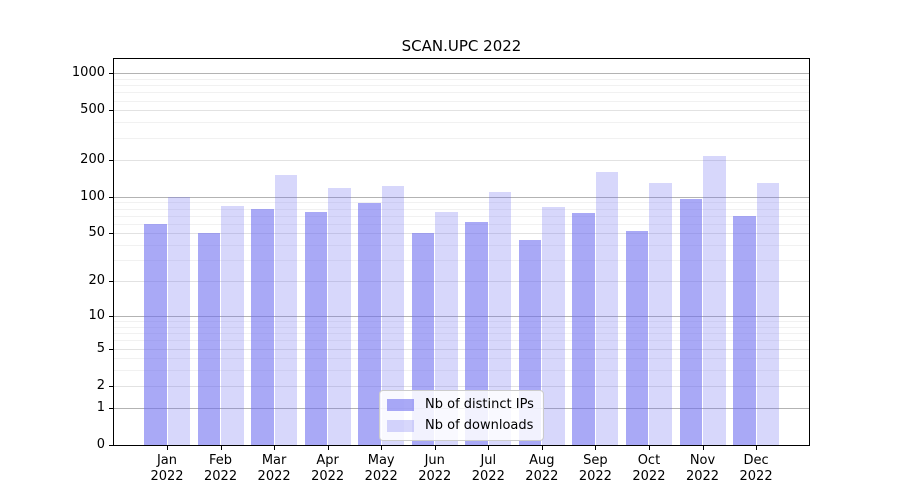  I want to click on legend-label: Nb of downloads, so click(479, 425).